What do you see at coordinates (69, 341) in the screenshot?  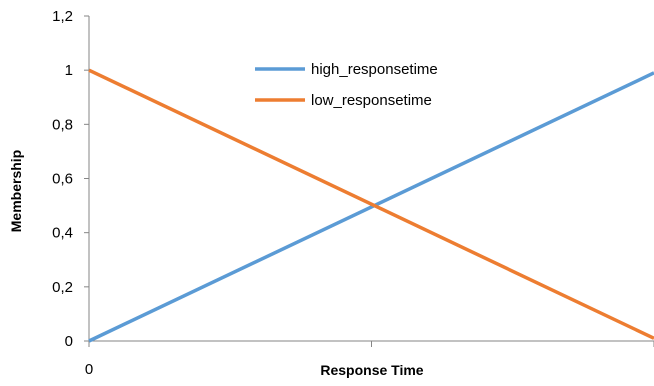 I see `y-tick-label: 0` at bounding box center [69, 341].